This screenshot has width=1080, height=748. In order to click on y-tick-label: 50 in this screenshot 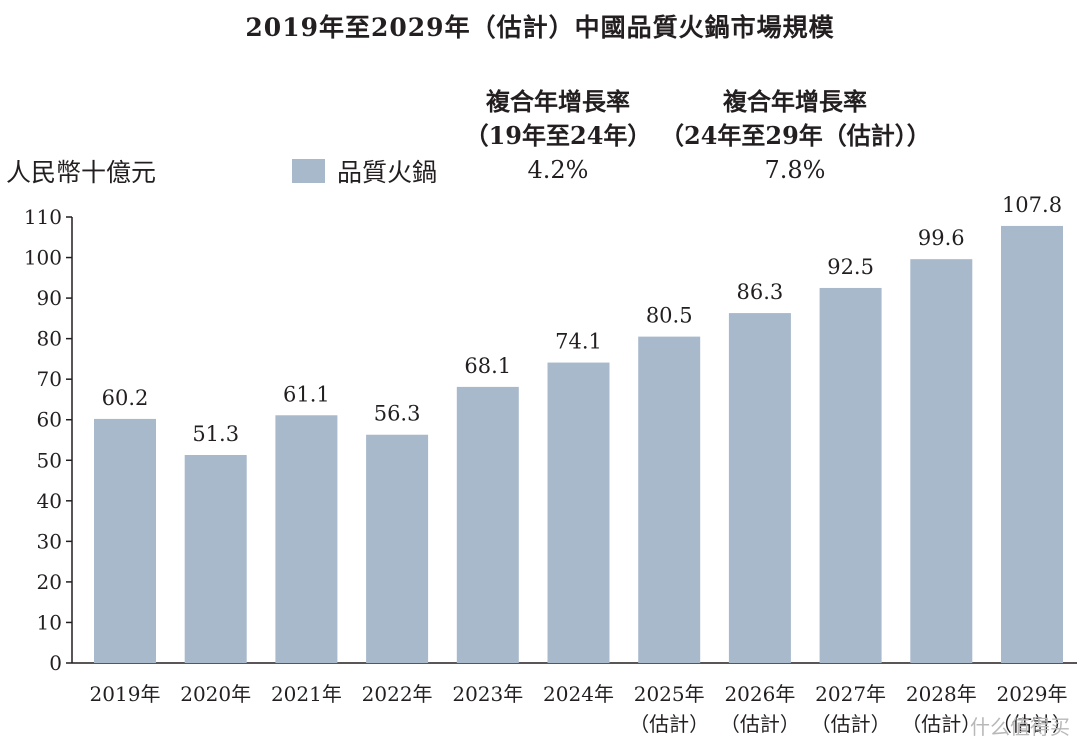, I will do `click(49, 460)`.